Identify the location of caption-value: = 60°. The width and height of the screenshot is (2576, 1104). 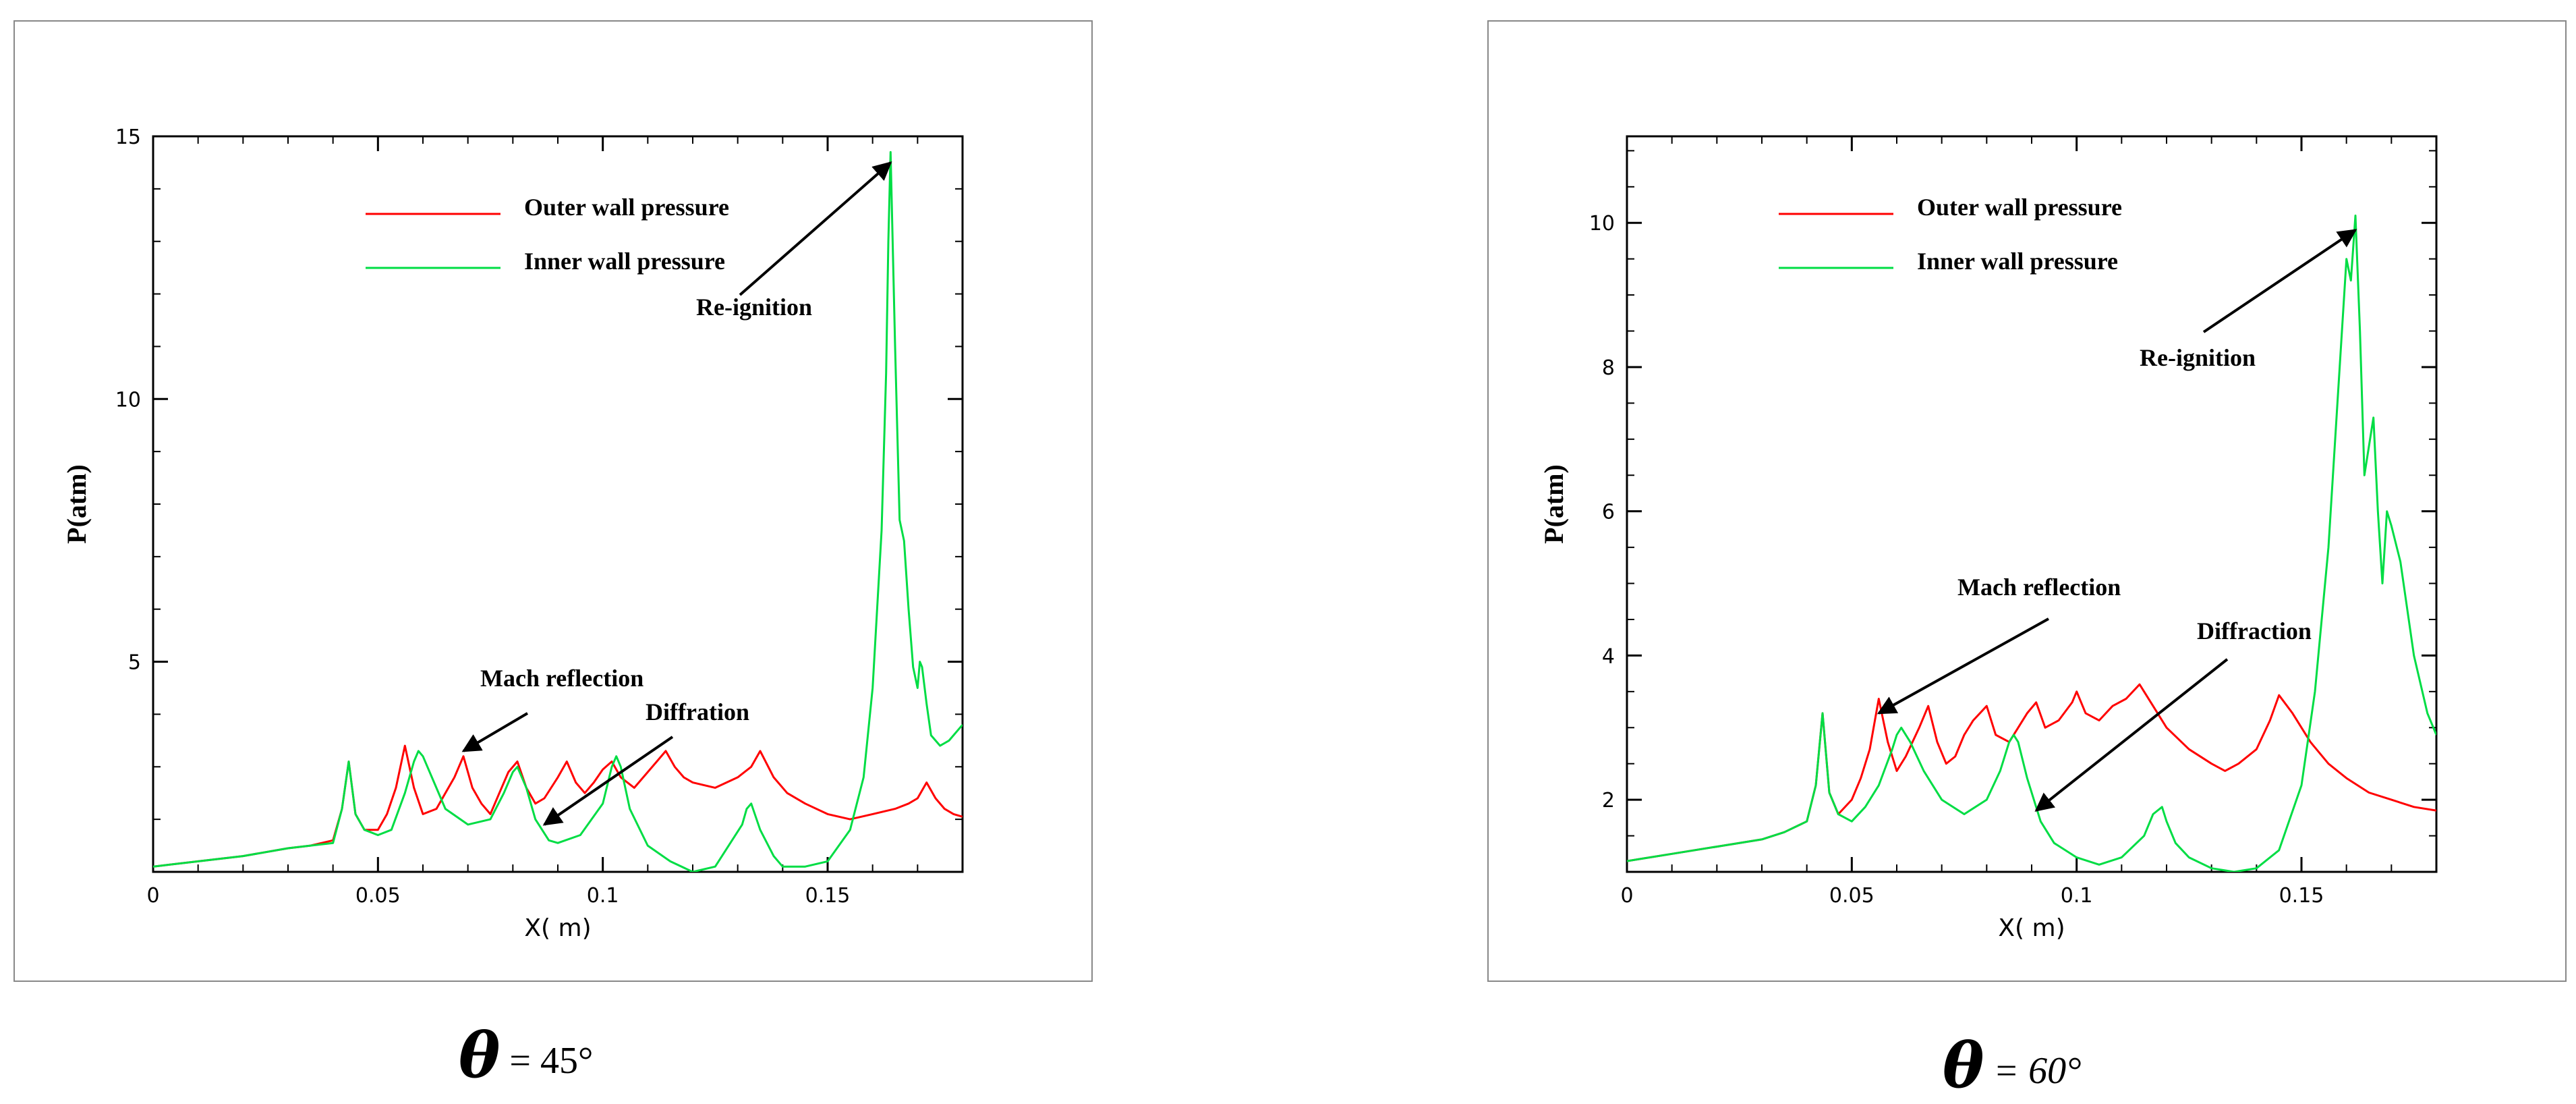
(2037, 1071).